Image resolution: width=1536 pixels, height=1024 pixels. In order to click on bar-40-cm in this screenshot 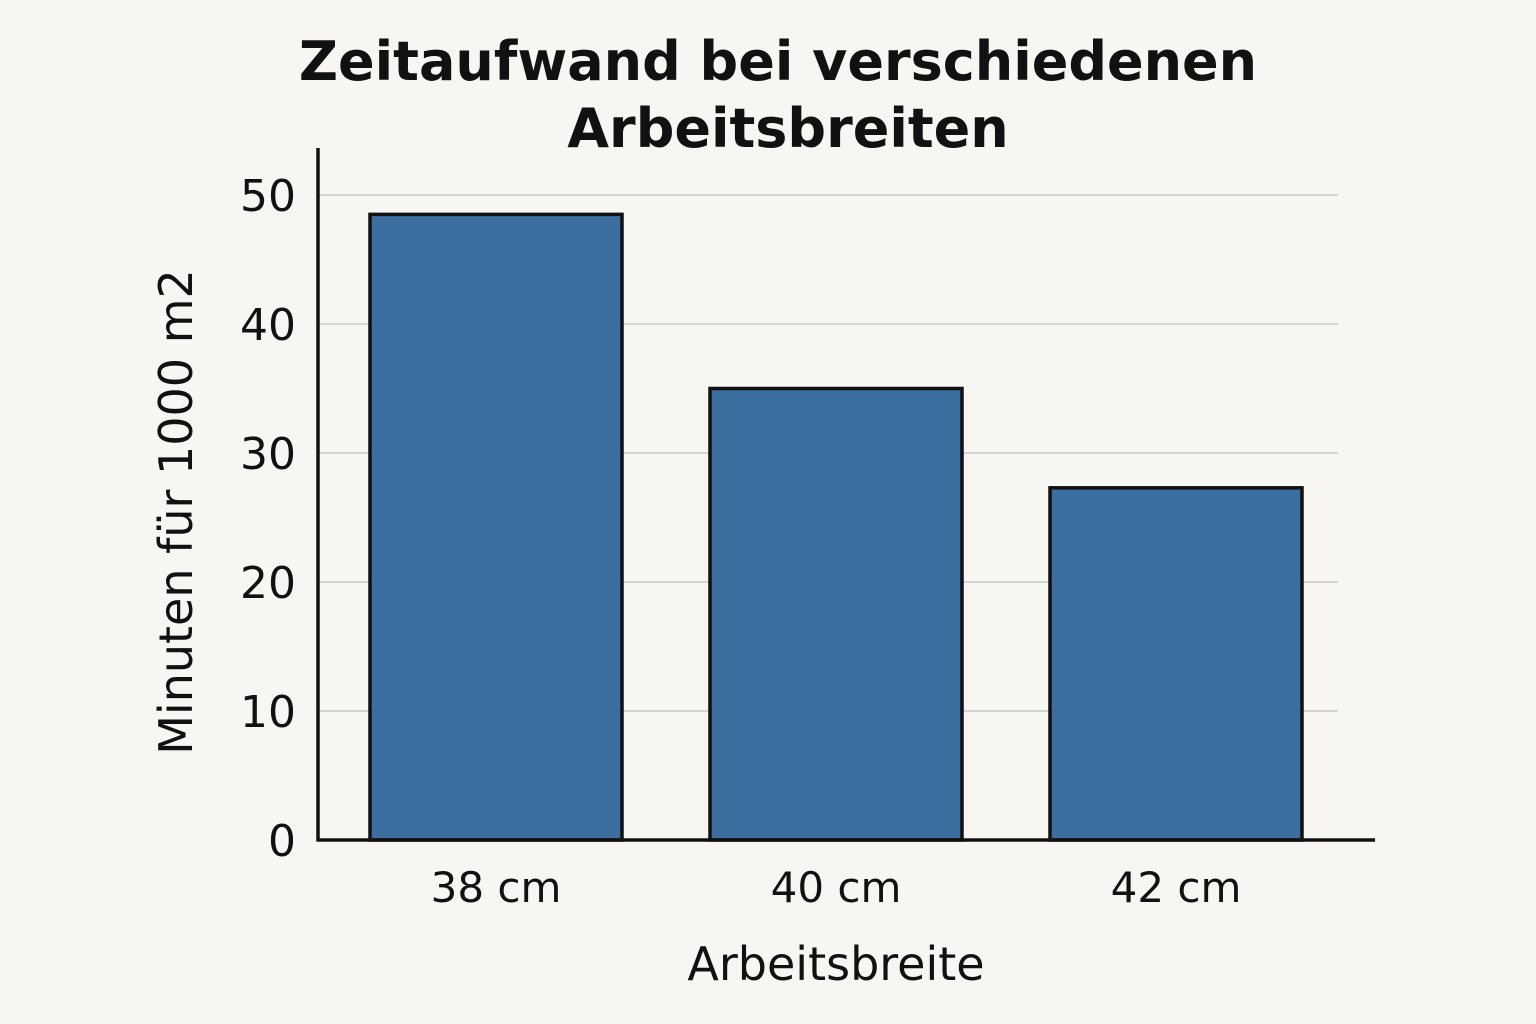, I will do `click(836, 614)`.